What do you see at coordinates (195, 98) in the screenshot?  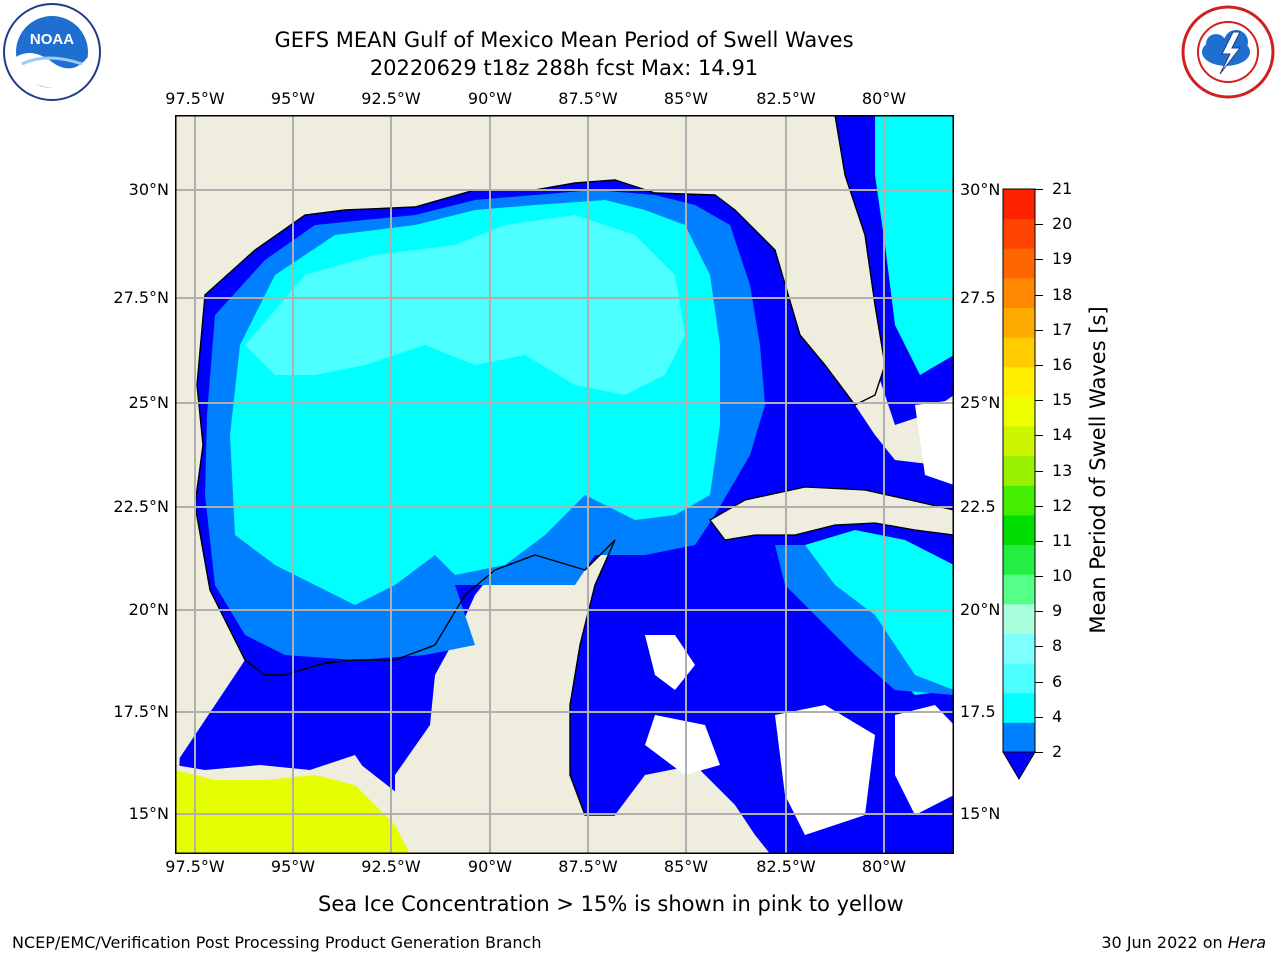 I see `lon-top-label: 97.5°W` at bounding box center [195, 98].